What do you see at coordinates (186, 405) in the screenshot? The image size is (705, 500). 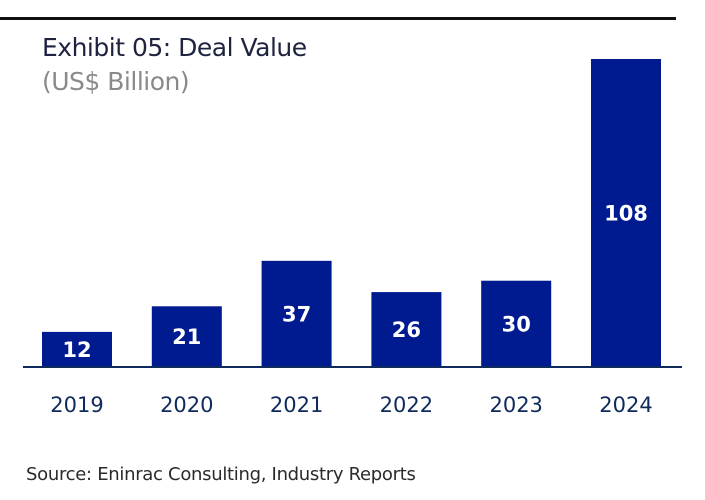 I see `x-tick-label-2020: 2020` at bounding box center [186, 405].